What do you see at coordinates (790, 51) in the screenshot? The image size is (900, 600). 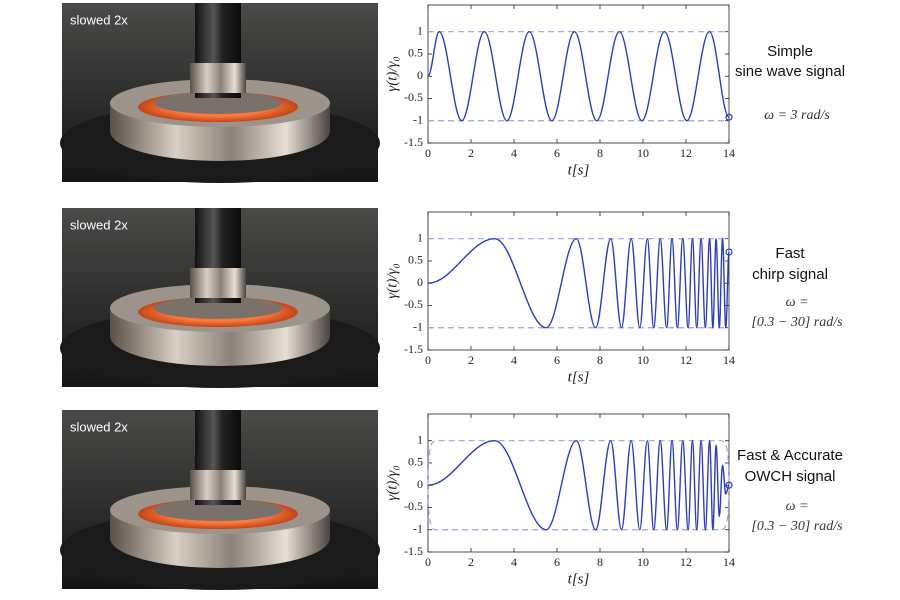 I see `annotation: Simple` at bounding box center [790, 51].